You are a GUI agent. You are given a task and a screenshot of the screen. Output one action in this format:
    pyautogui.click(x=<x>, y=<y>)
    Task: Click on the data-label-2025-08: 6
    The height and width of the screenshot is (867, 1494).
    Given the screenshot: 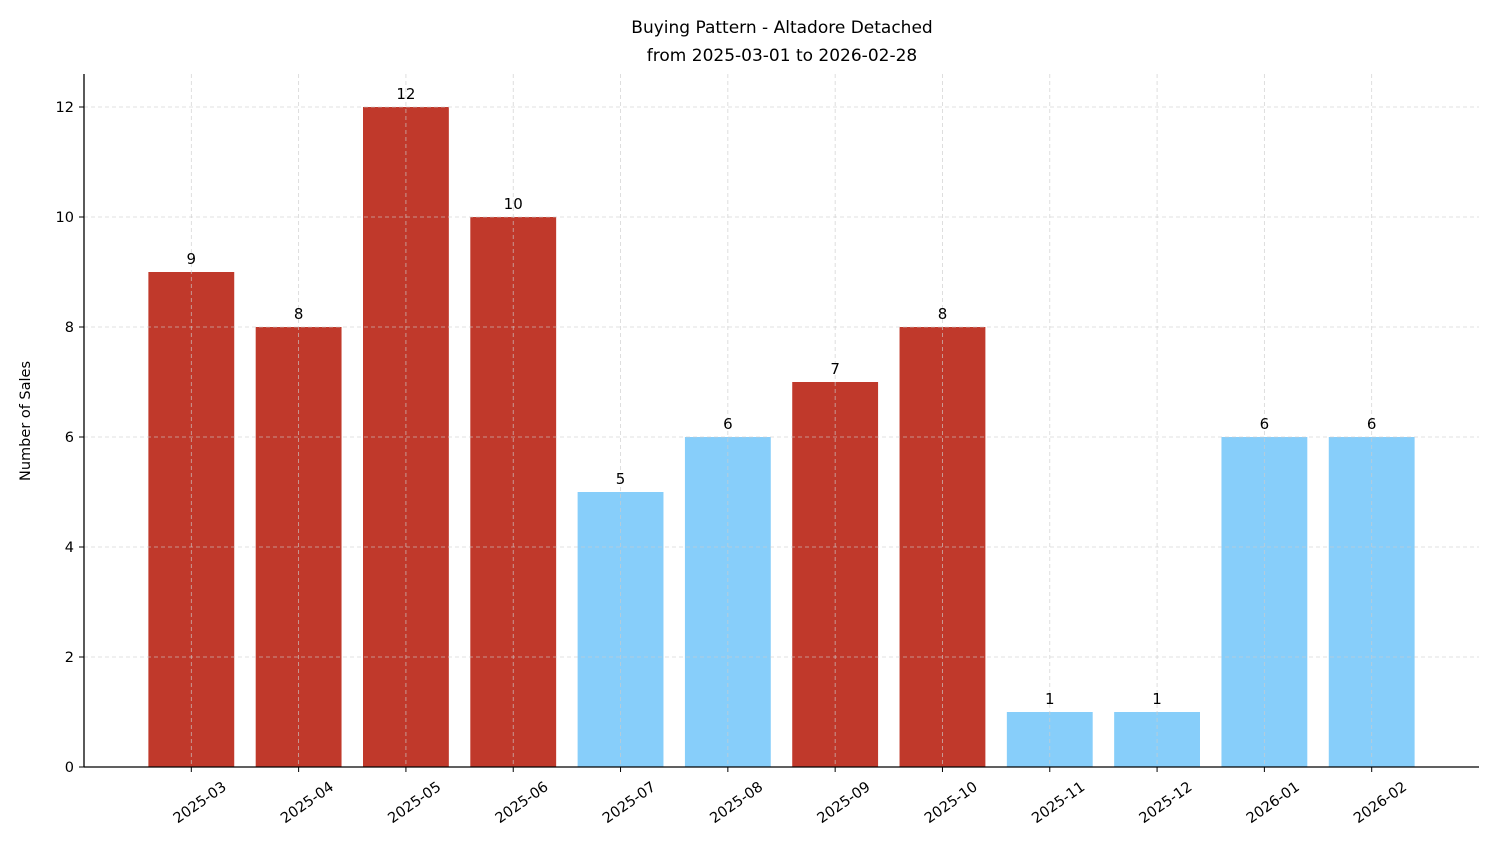 What is the action you would take?
    pyautogui.click(x=728, y=424)
    